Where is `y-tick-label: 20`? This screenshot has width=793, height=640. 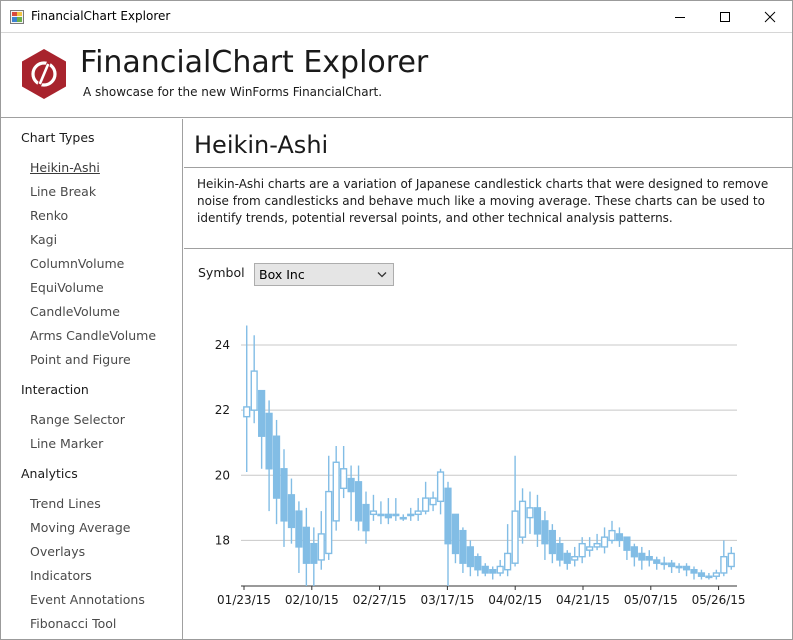 y-tick-label: 20 is located at coordinates (222, 475).